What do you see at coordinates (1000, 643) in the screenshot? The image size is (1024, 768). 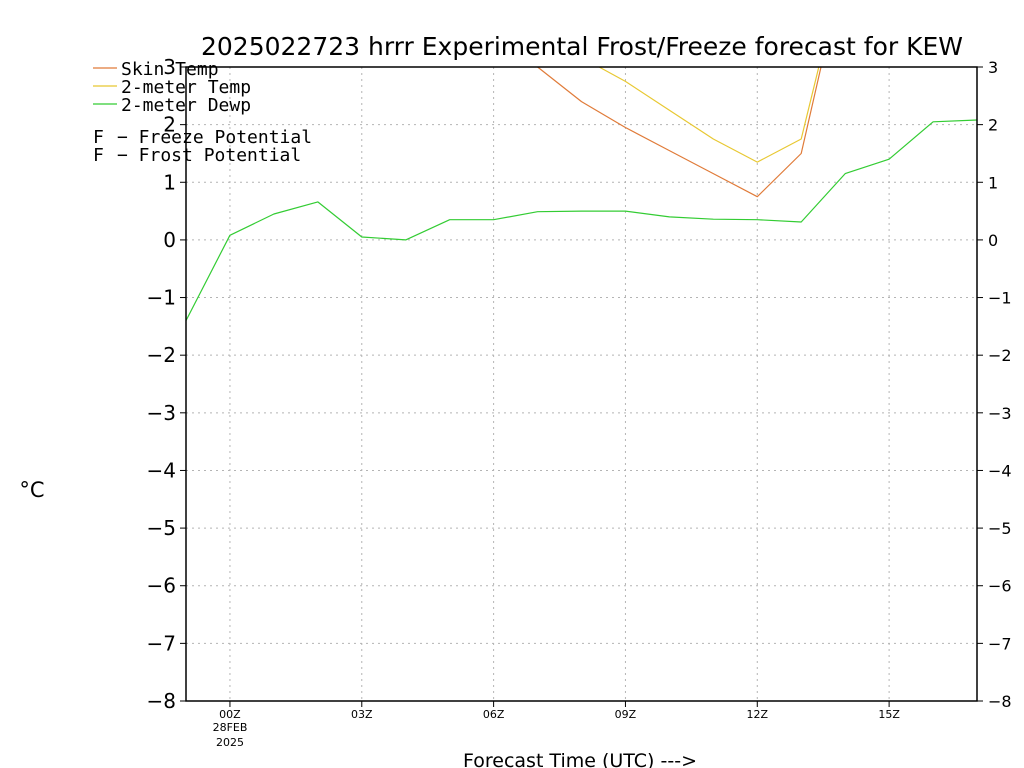 I see `y-tick-label-right: −7` at bounding box center [1000, 643].